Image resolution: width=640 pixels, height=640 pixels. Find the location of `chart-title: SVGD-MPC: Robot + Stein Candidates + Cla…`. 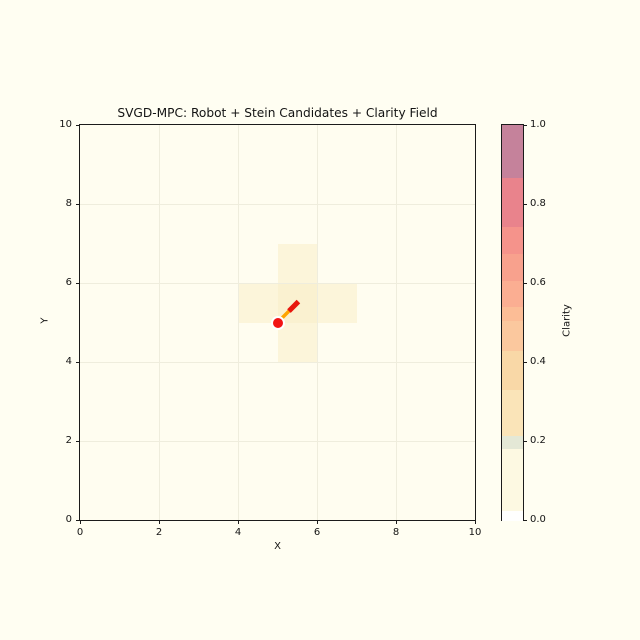

chart-title: SVGD-MPC: Robot + Stein Candidates + Cla… is located at coordinates (277, 113).